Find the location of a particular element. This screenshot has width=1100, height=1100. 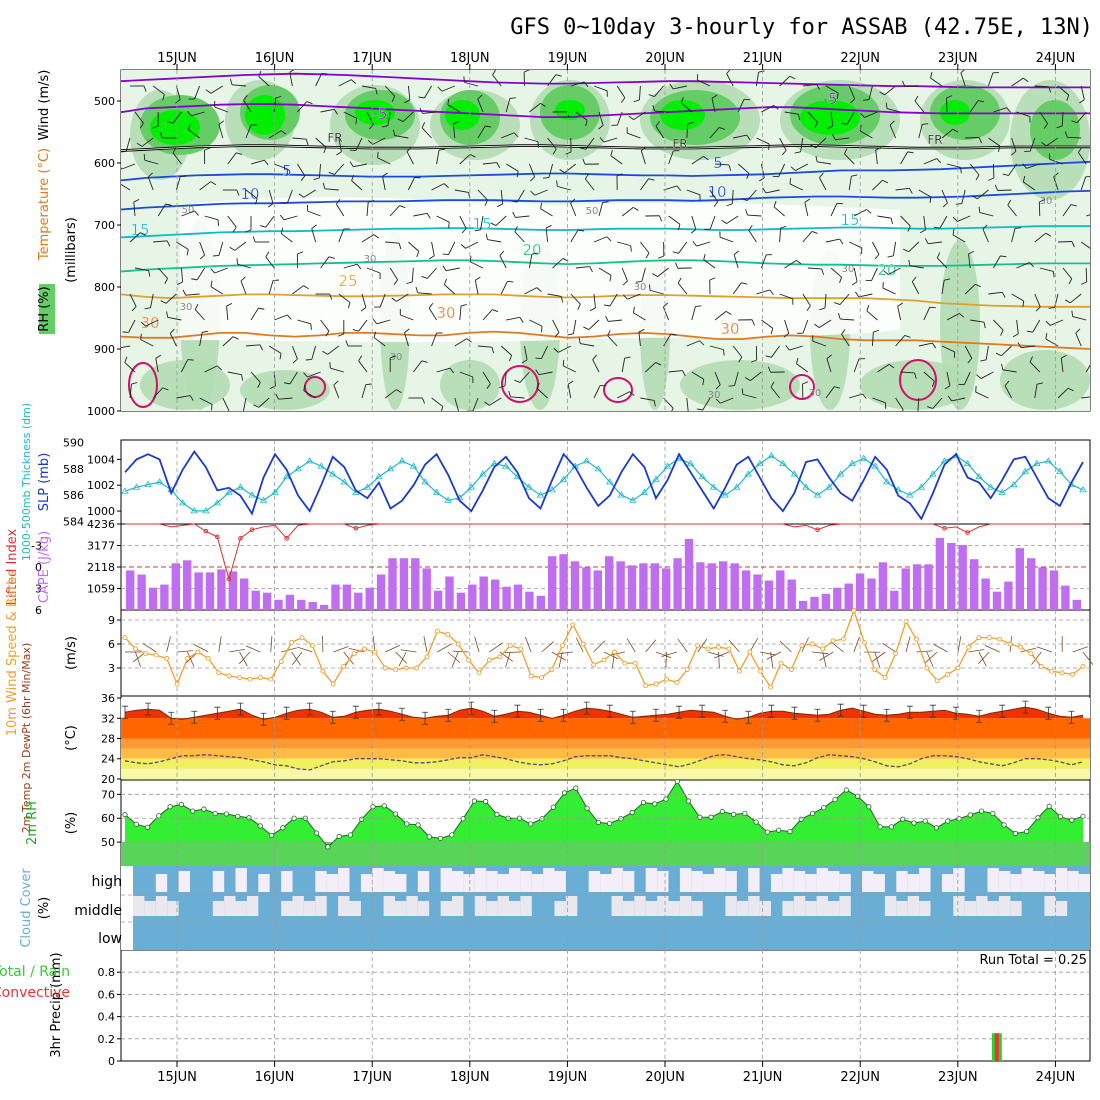

cape-axis-label: CAPE (J/kg) is located at coordinates (44, 567).